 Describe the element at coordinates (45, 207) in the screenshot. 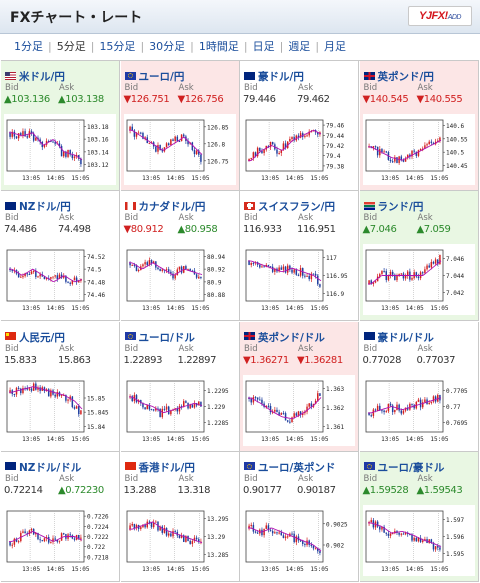

I see `pair-name-link: NZドル/円` at that location.